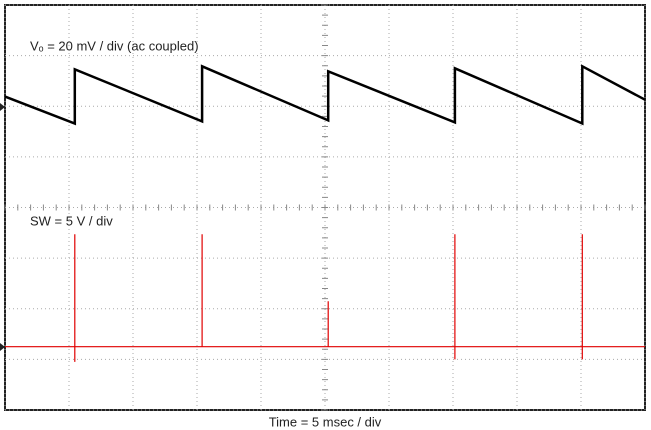  Describe the element at coordinates (325, 421) in the screenshot. I see `x-axis-label: Time = 5 msec / div` at that location.